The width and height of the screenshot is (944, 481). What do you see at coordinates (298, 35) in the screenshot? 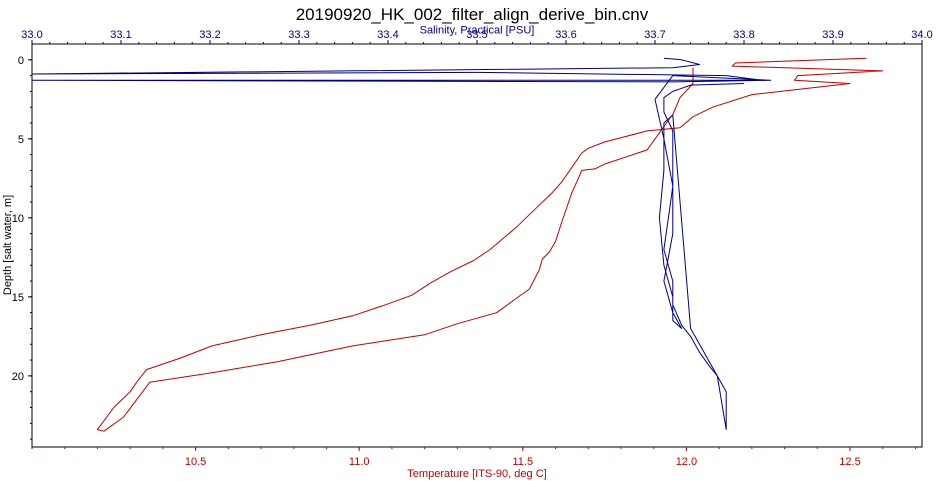
I see `salinity-tick-label: 33.3` at bounding box center [298, 35].